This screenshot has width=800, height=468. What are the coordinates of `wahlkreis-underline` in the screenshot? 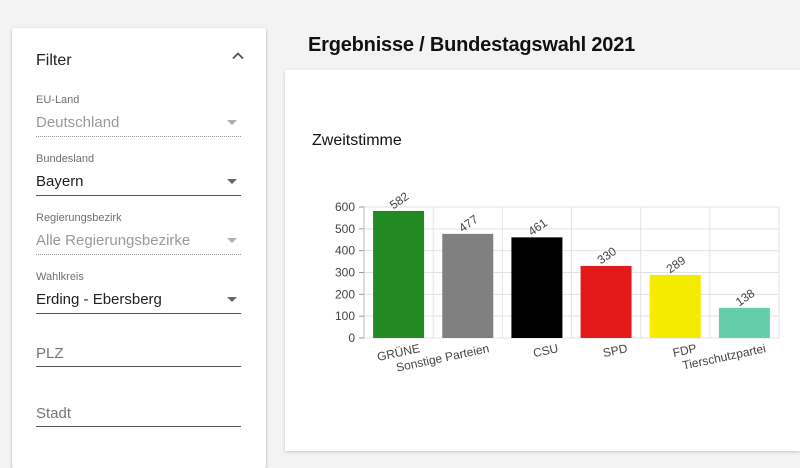 It's located at (138, 313).